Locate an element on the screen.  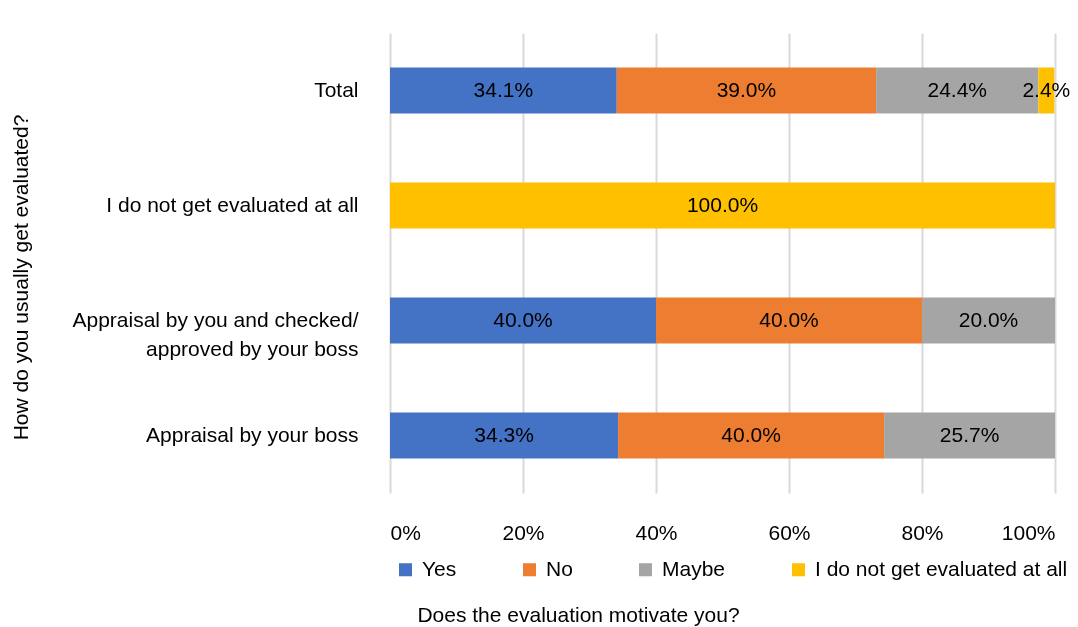
x-tick-label: 80% is located at coordinates (922, 532).